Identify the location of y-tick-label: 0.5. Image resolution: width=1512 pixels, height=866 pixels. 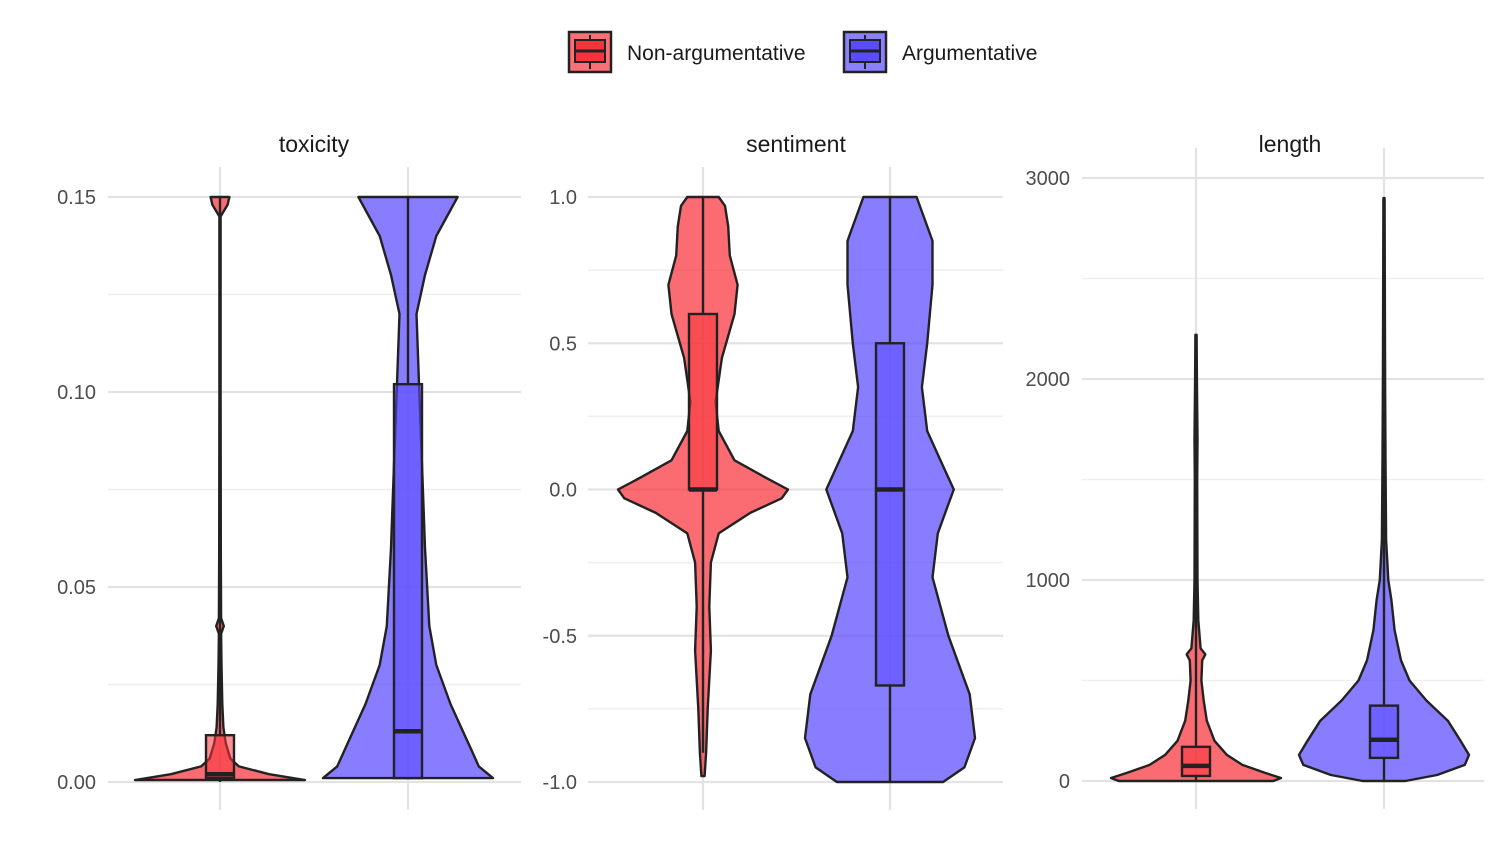
(563, 344).